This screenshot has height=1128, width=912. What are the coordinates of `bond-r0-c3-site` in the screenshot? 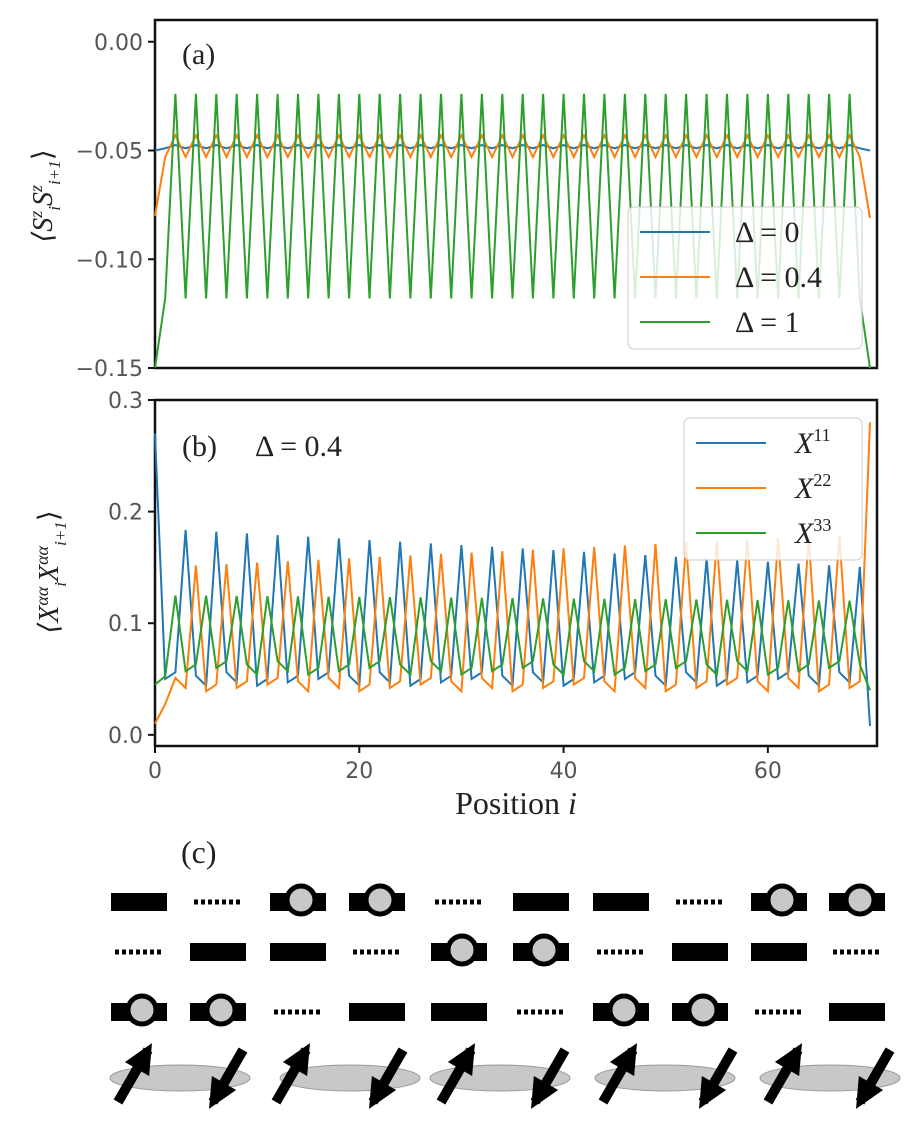 It's located at (380, 900).